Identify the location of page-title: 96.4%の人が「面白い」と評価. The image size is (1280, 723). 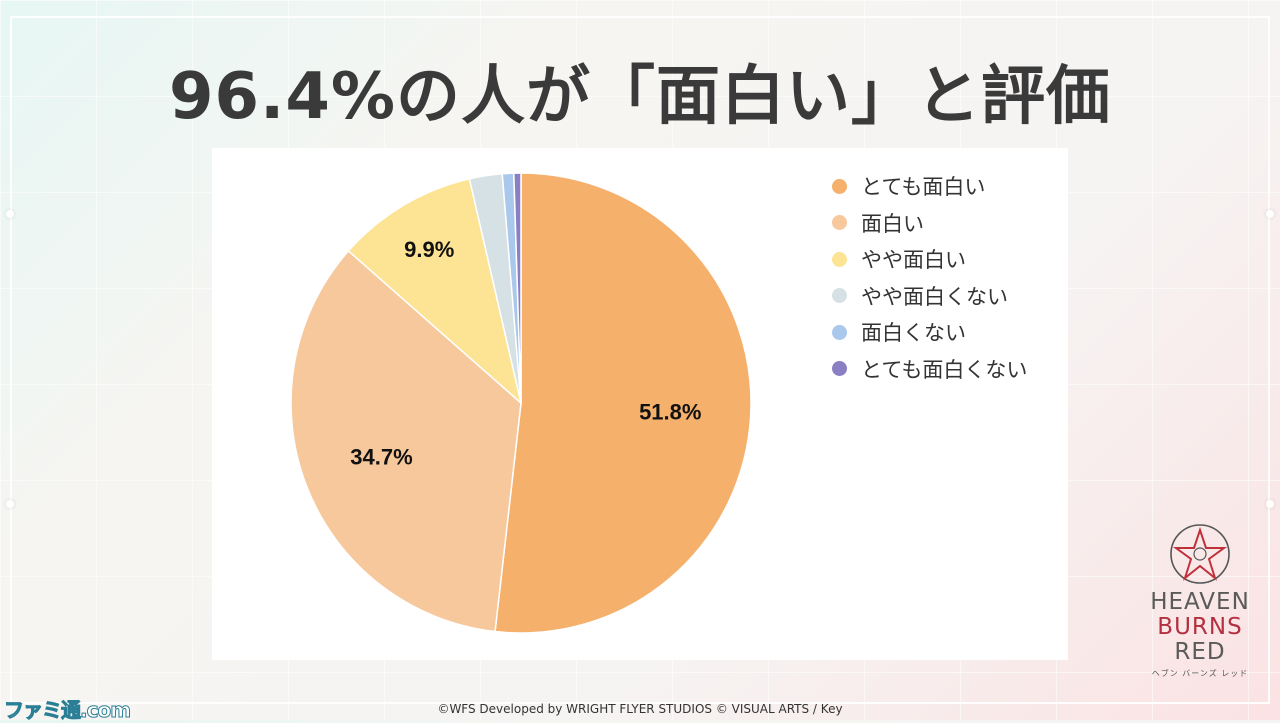
(640, 97).